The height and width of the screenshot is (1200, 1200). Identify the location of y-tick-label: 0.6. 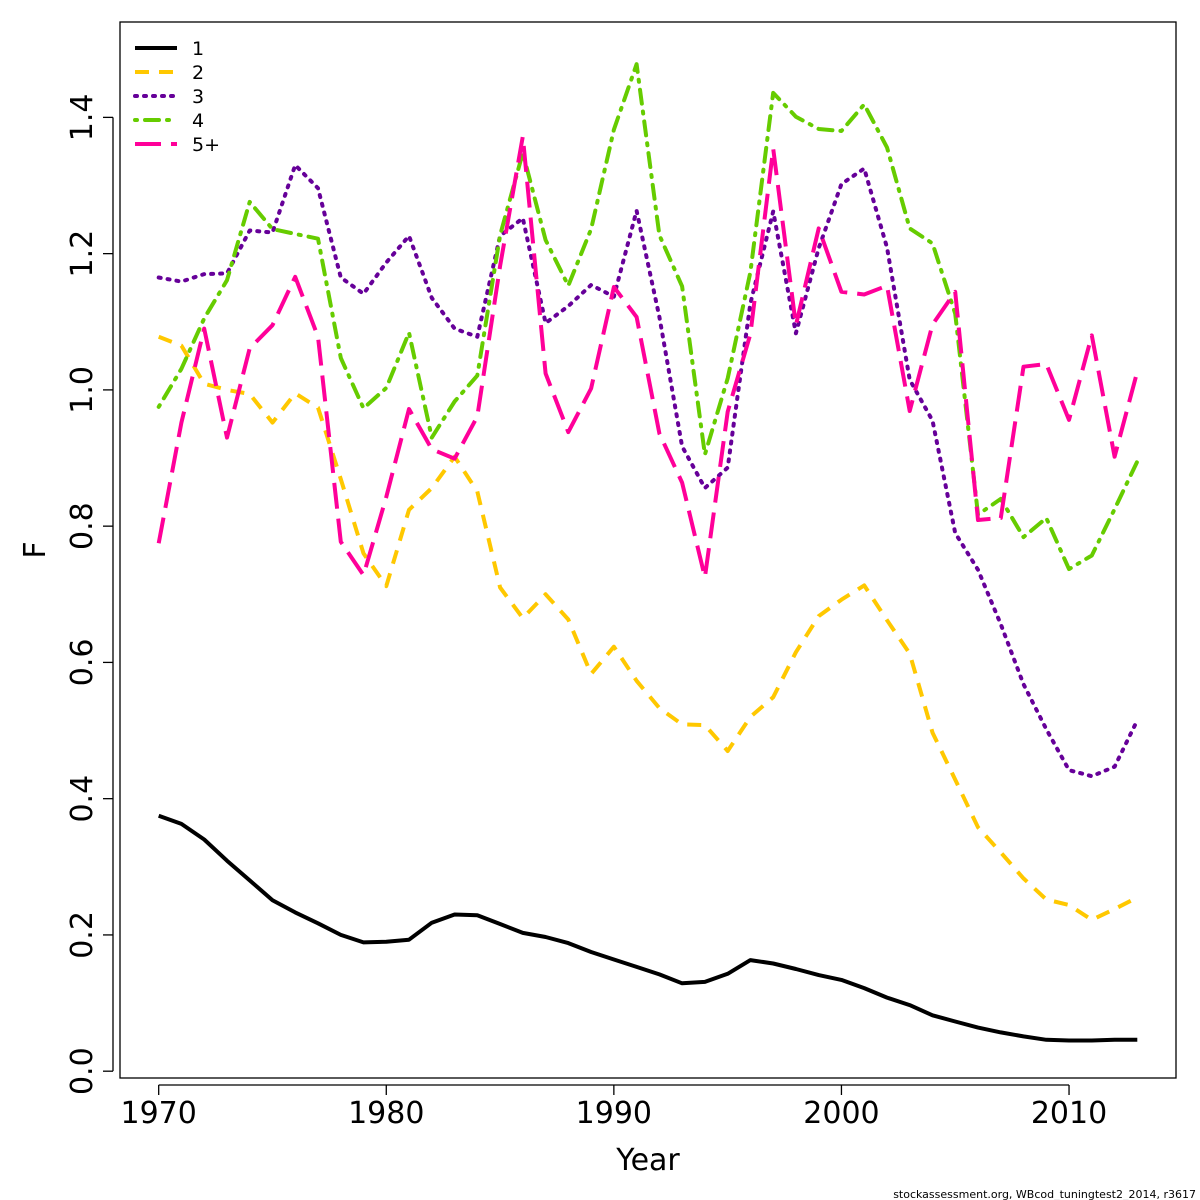
(82, 663).